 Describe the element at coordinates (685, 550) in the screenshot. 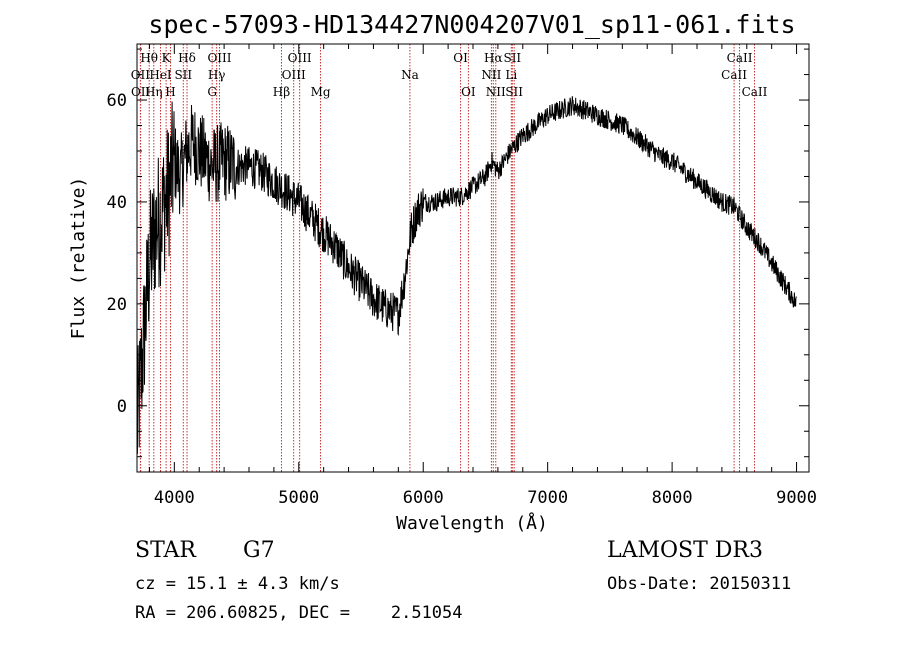

I see `survey-label: LAMOST DR3` at that location.